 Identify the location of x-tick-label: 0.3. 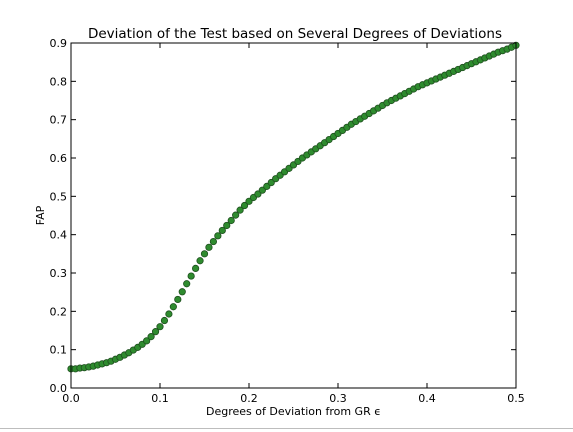
(338, 398).